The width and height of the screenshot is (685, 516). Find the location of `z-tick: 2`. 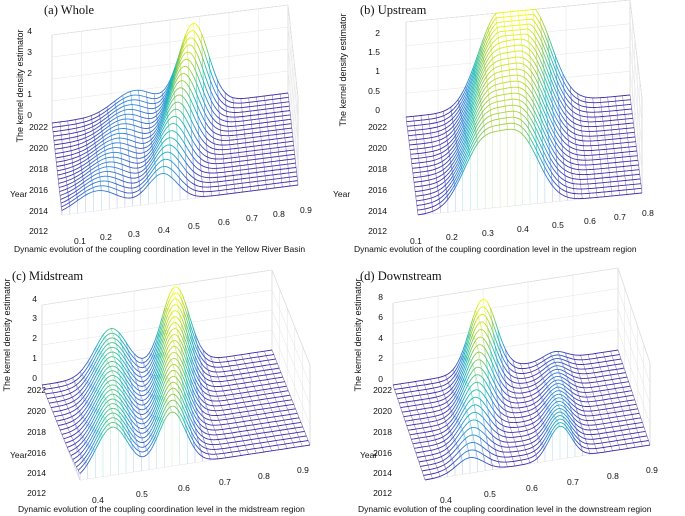

z-tick: 2 is located at coordinates (29, 73).